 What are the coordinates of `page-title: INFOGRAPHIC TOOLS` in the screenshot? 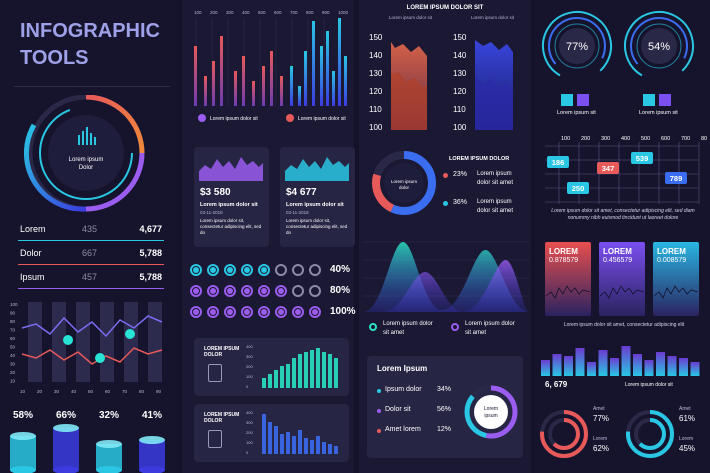 It's located at (90, 45).